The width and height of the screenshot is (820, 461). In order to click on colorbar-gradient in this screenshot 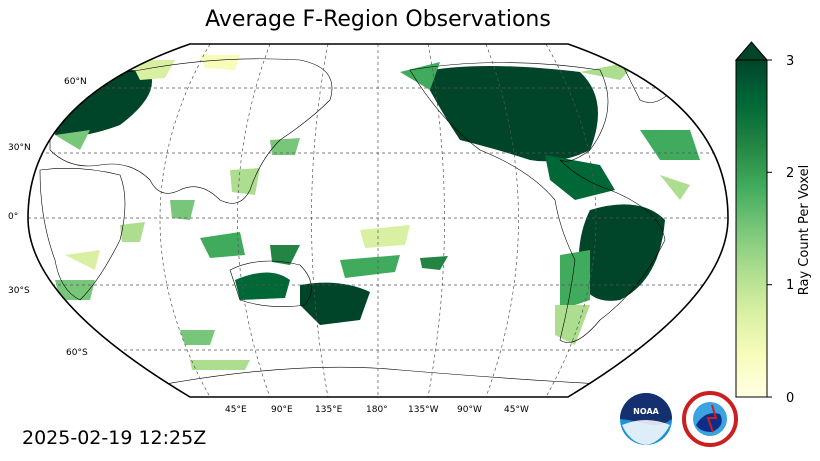, I will do `click(751, 228)`.